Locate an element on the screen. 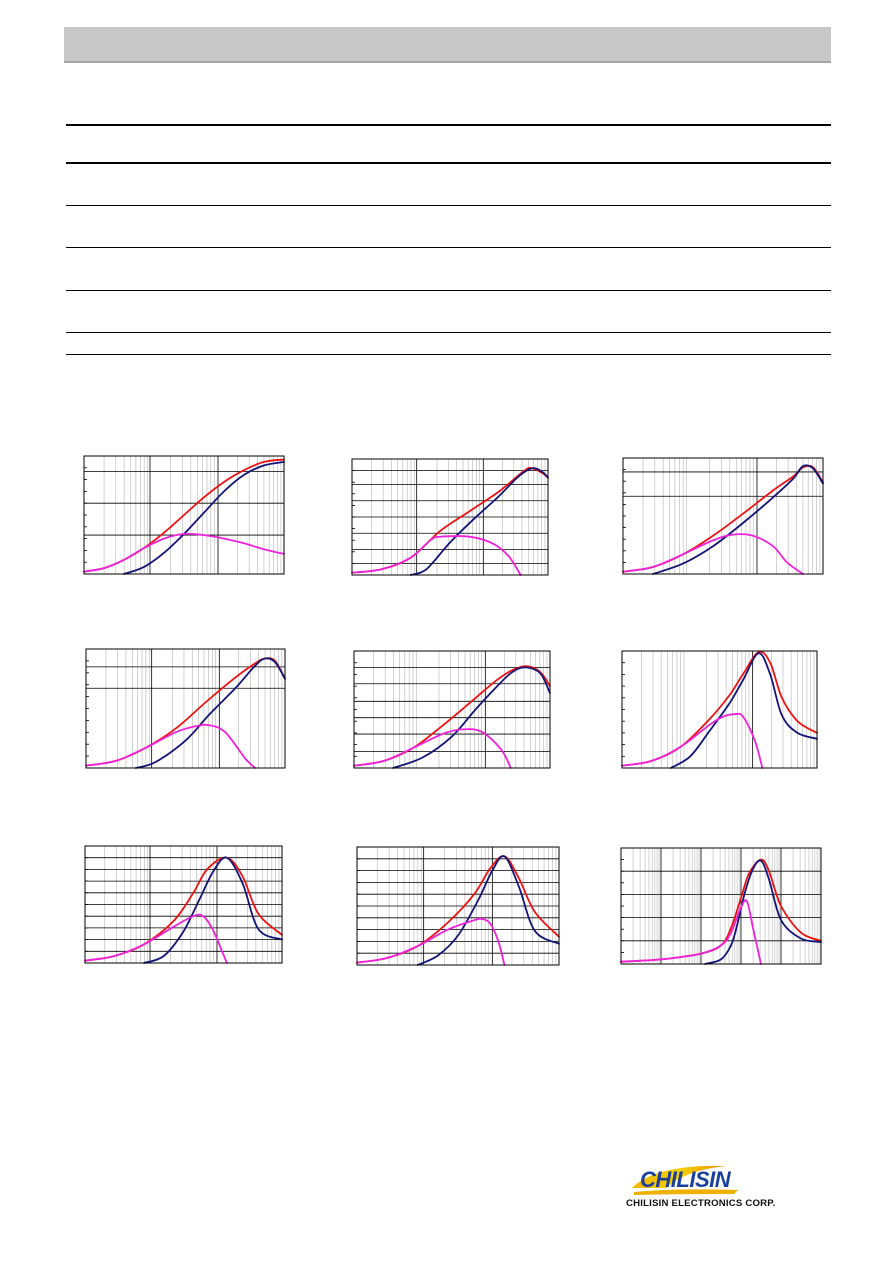  chart-2-svg is located at coordinates (450, 517).